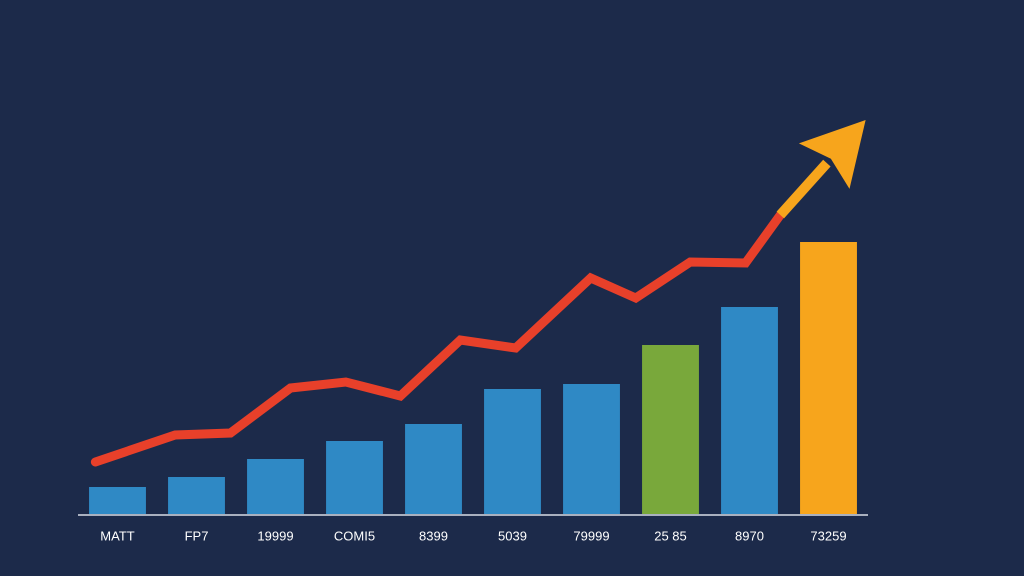  I want to click on x-tick-label: COMI5, so click(354, 535).